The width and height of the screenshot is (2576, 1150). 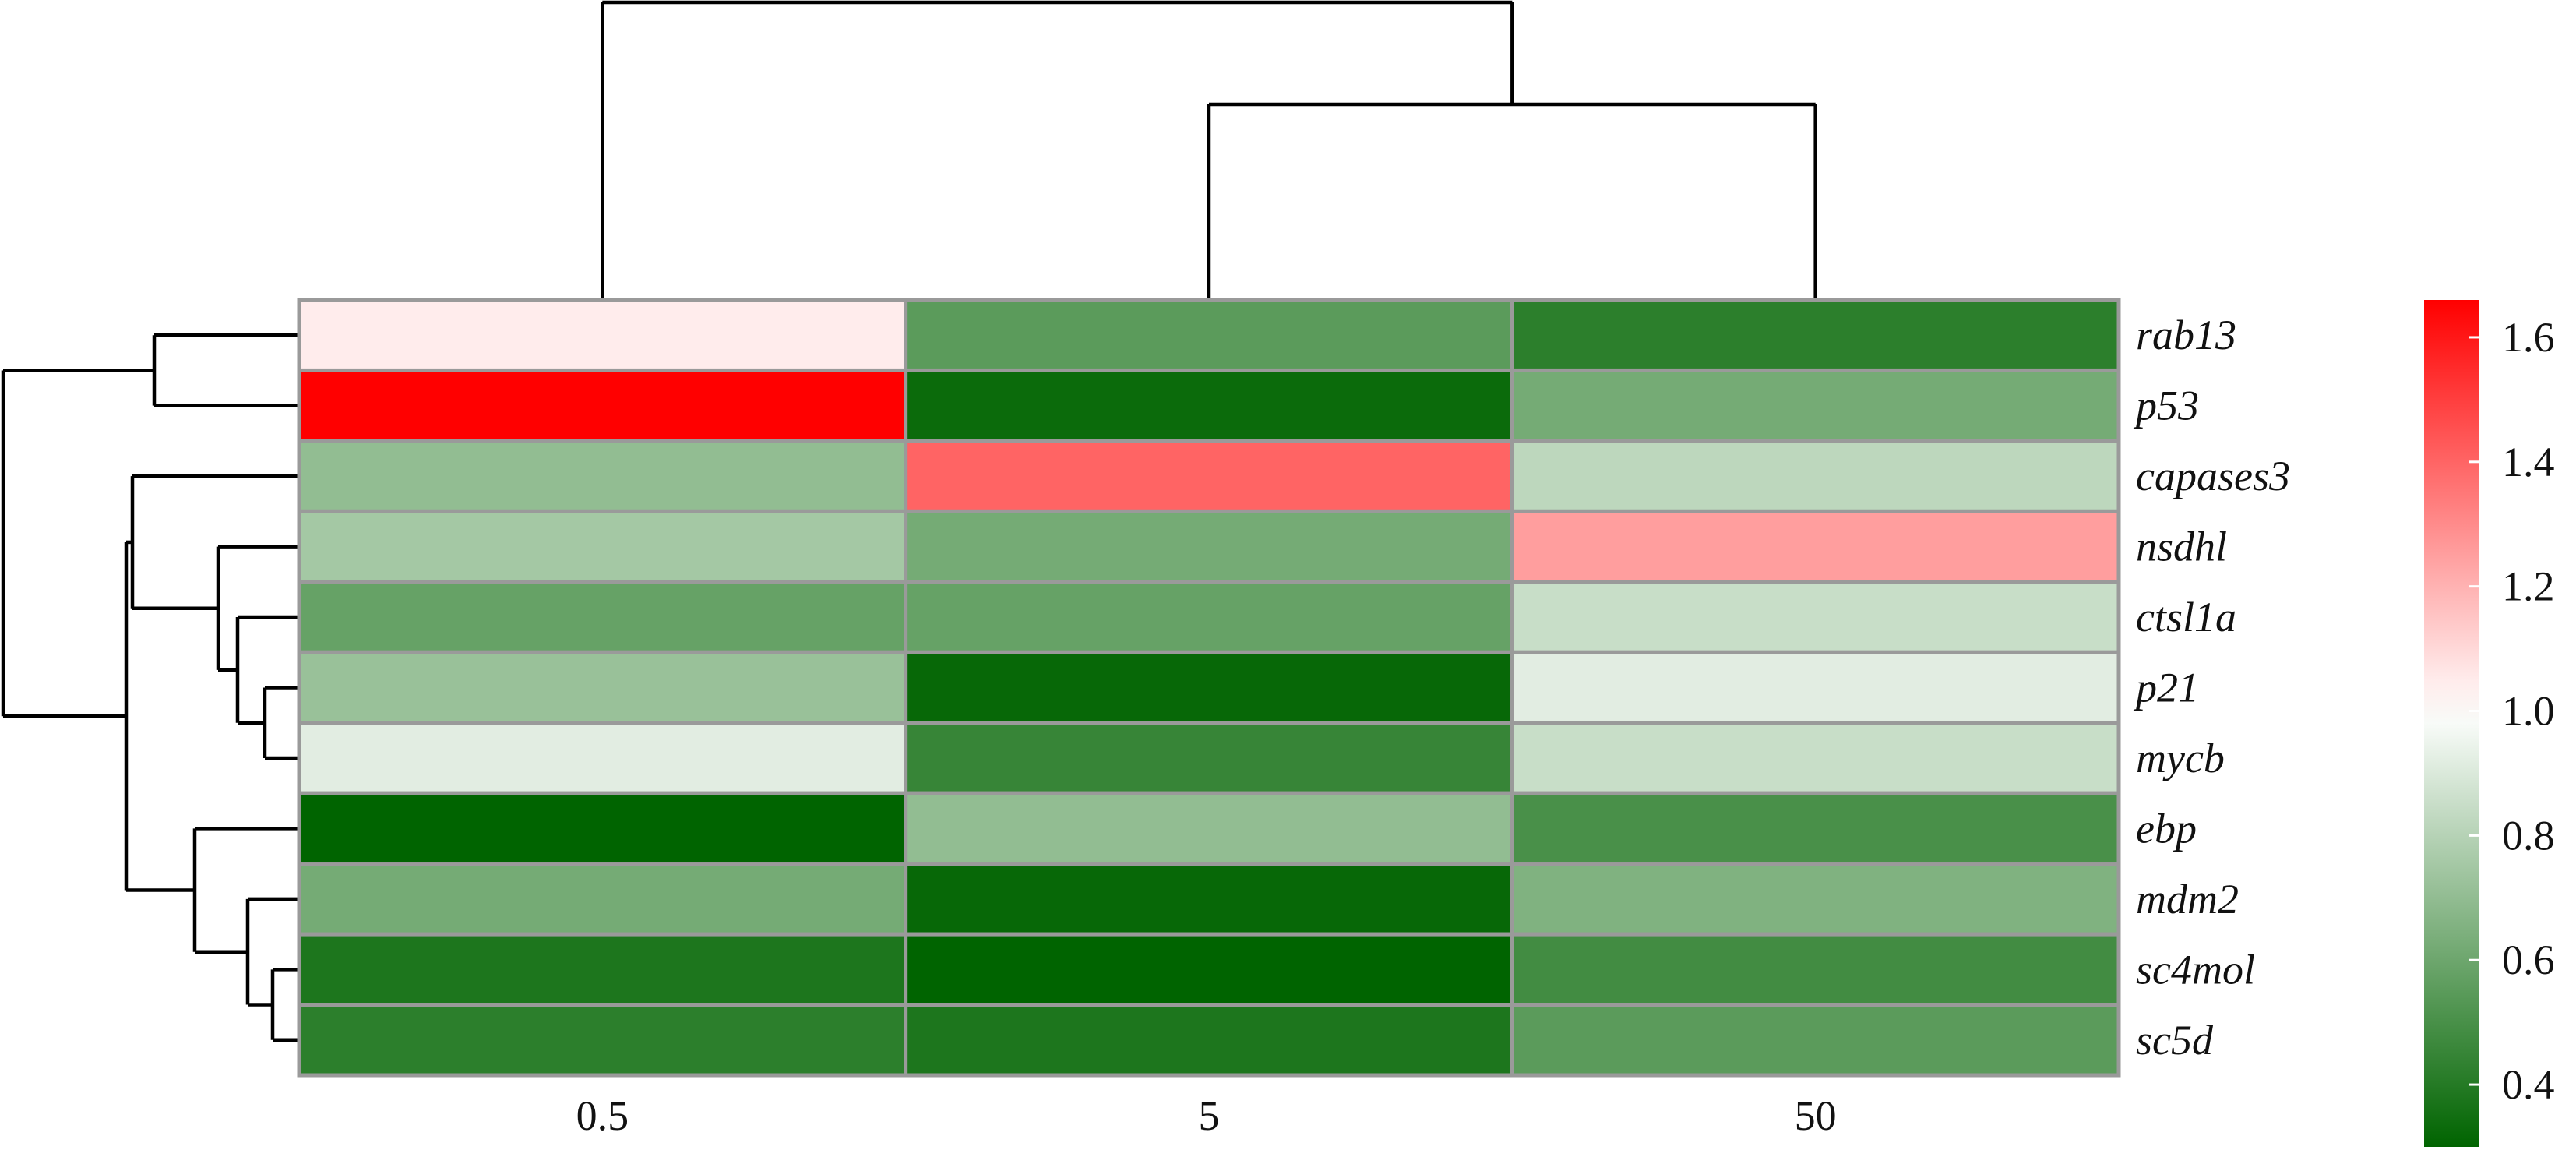 What do you see at coordinates (2195, 969) in the screenshot?
I see `row-label-sc4mol: sc4mol` at bounding box center [2195, 969].